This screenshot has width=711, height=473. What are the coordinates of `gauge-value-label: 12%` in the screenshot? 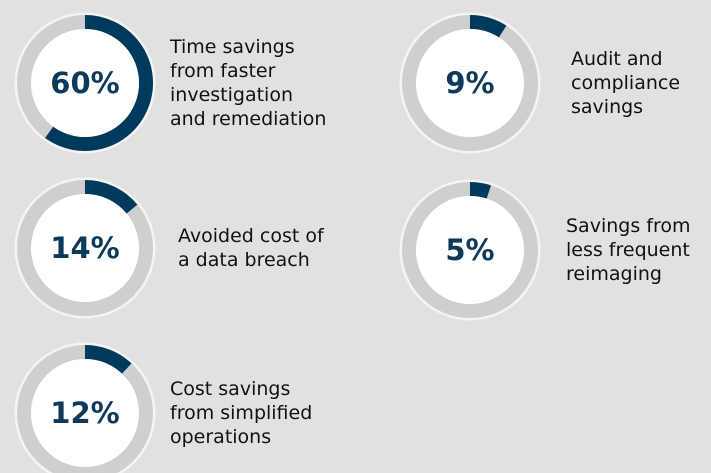 It's located at (84, 413).